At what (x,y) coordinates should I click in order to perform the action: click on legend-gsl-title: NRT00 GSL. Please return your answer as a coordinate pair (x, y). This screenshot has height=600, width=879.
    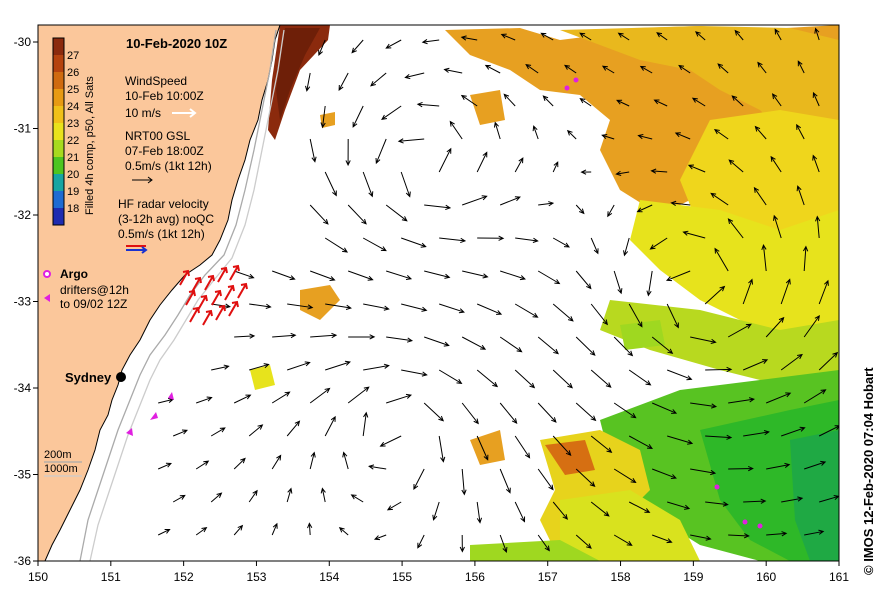
    Looking at the image, I should click on (157, 136).